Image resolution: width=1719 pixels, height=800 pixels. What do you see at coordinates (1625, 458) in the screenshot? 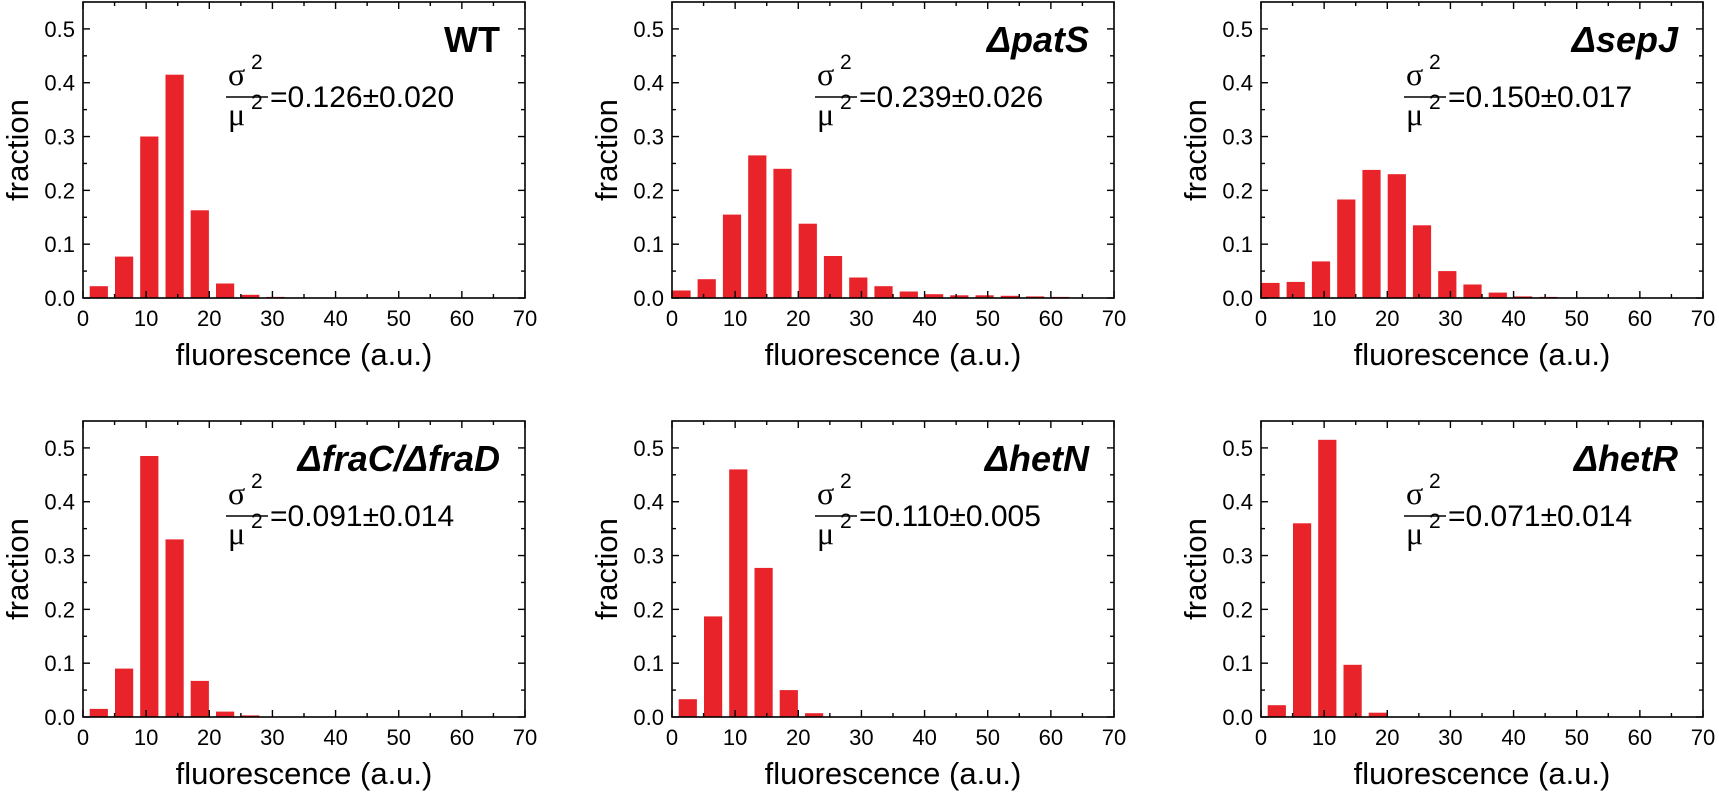
I see `panel-title: ΔhetR` at bounding box center [1625, 458].